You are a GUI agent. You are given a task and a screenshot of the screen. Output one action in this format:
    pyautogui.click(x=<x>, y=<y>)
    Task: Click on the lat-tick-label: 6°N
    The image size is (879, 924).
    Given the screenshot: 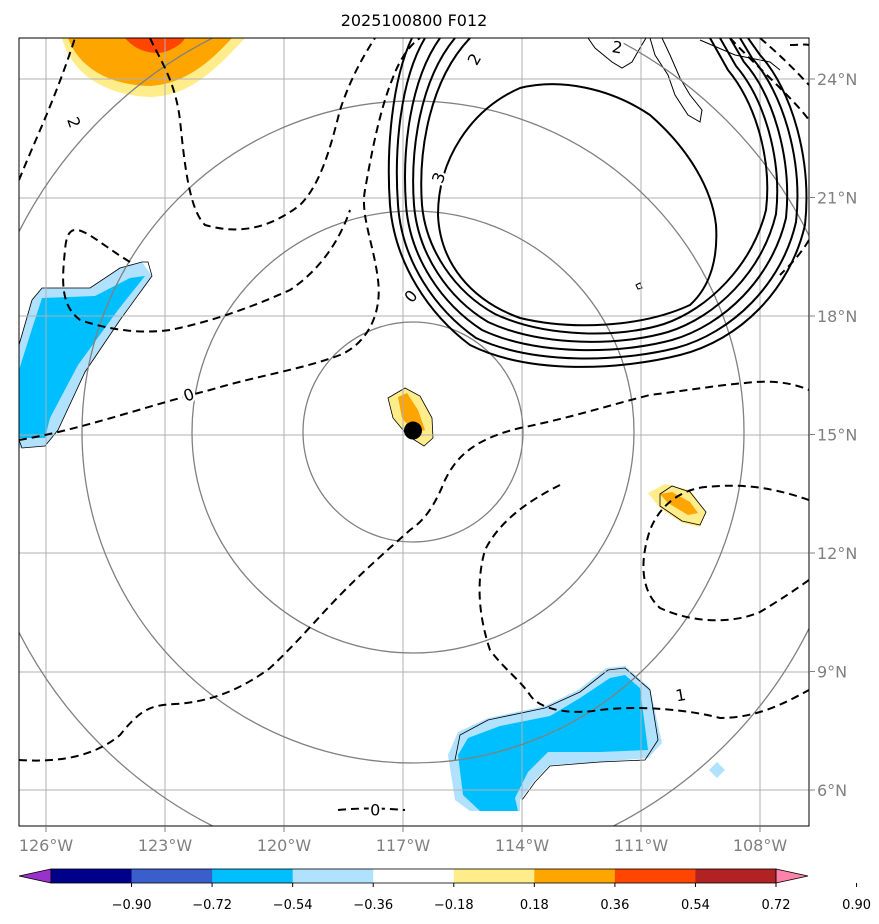 What is the action you would take?
    pyautogui.click(x=832, y=790)
    